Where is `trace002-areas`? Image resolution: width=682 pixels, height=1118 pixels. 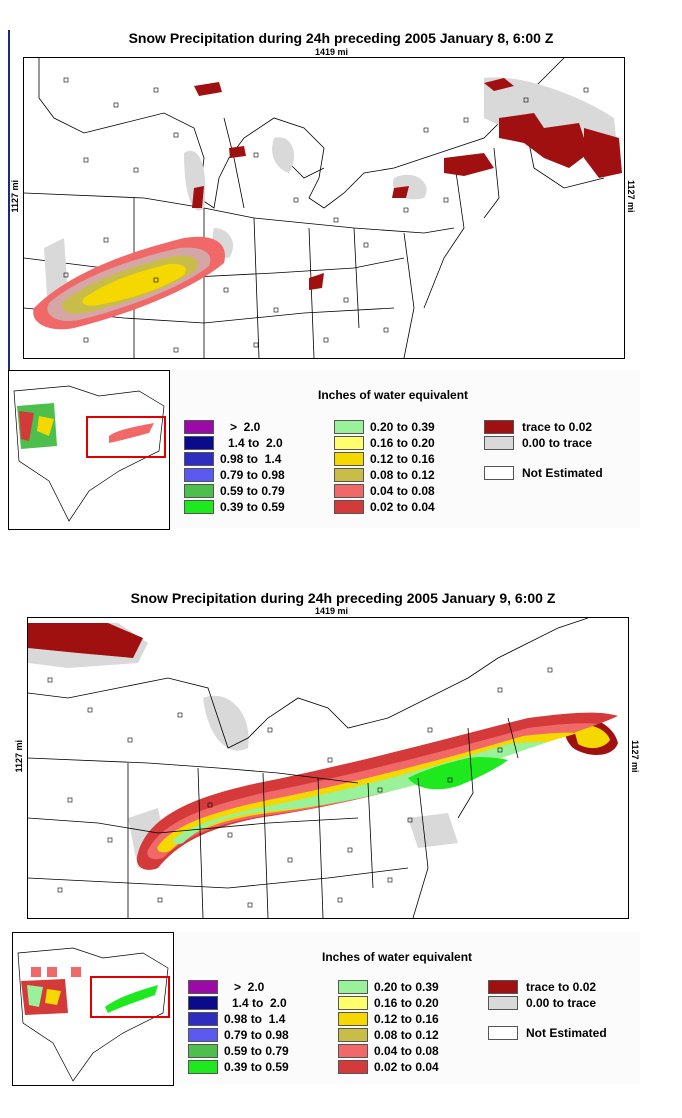
trace002-areas is located at coordinates (407, 184).